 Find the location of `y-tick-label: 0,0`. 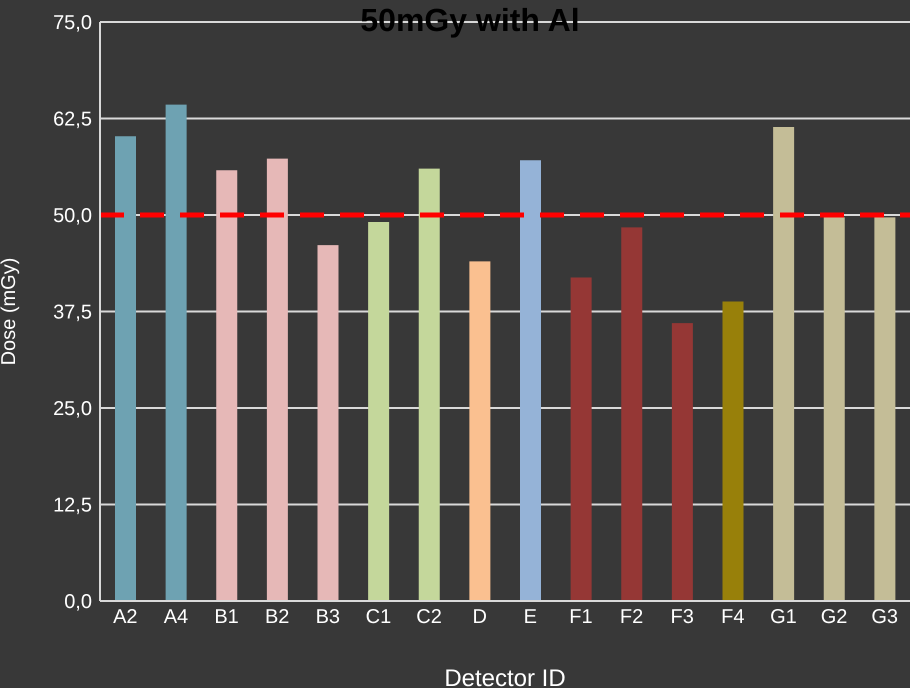

y-tick-label: 0,0 is located at coordinates (78, 602).